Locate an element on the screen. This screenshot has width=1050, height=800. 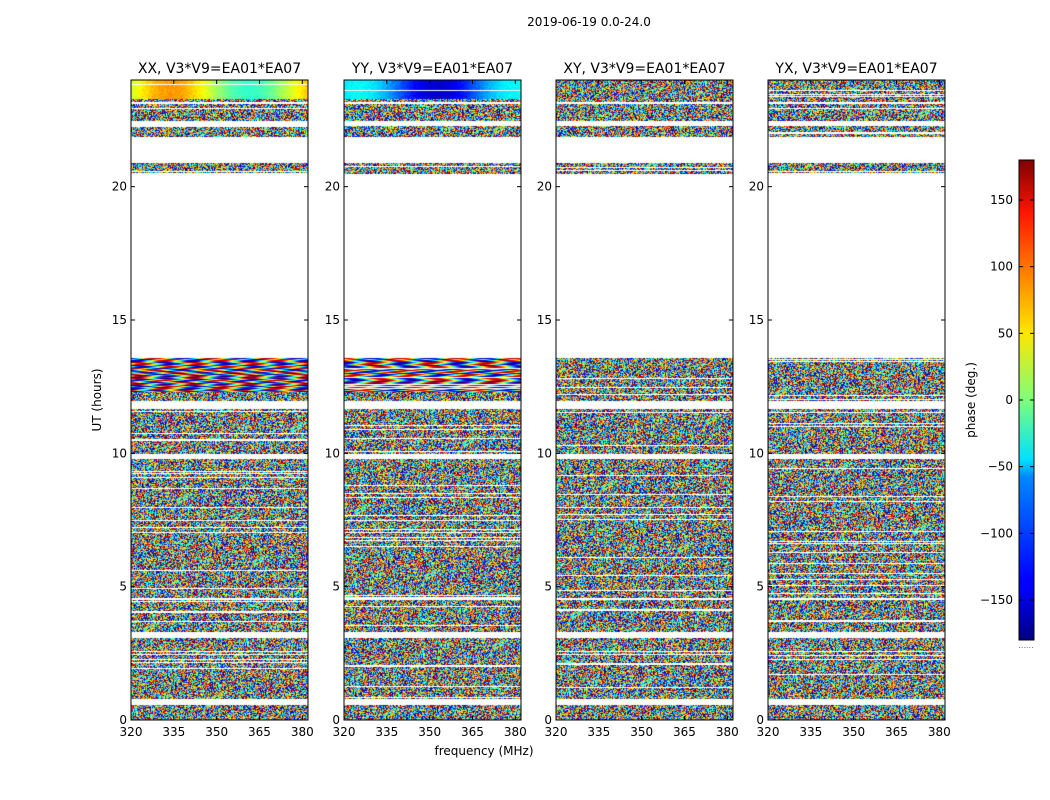
heatmap-image-yx is located at coordinates (856, 400).